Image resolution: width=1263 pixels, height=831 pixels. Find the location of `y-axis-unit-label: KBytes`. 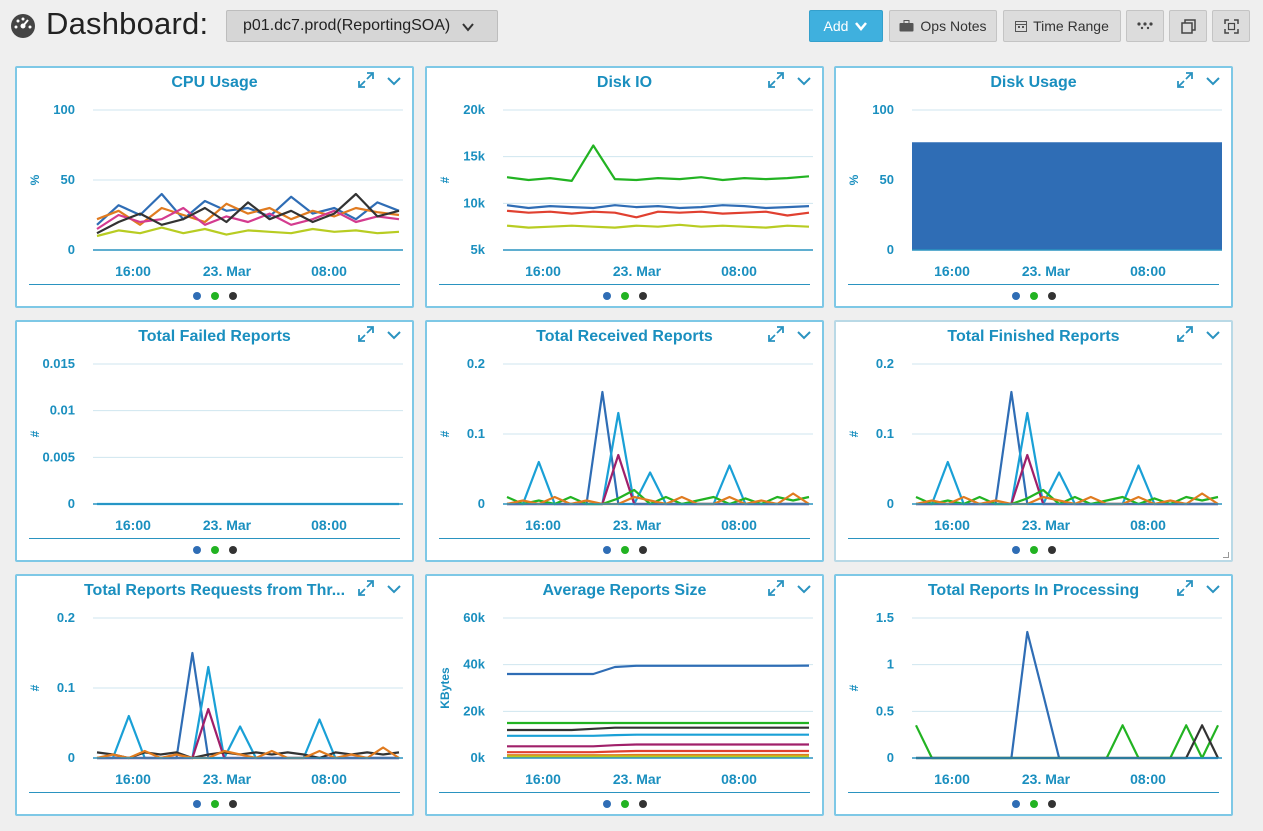

y-axis-unit-label: KBytes is located at coordinates (445, 688).